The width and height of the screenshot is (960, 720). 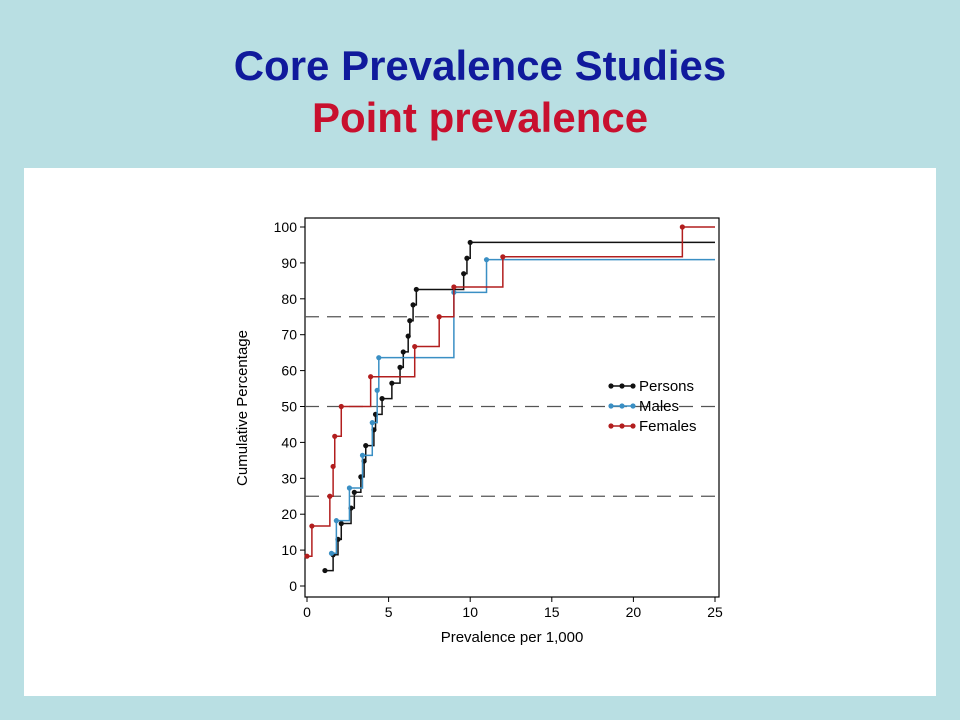 What do you see at coordinates (470, 612) in the screenshot?
I see `x-tick-label: 10` at bounding box center [470, 612].